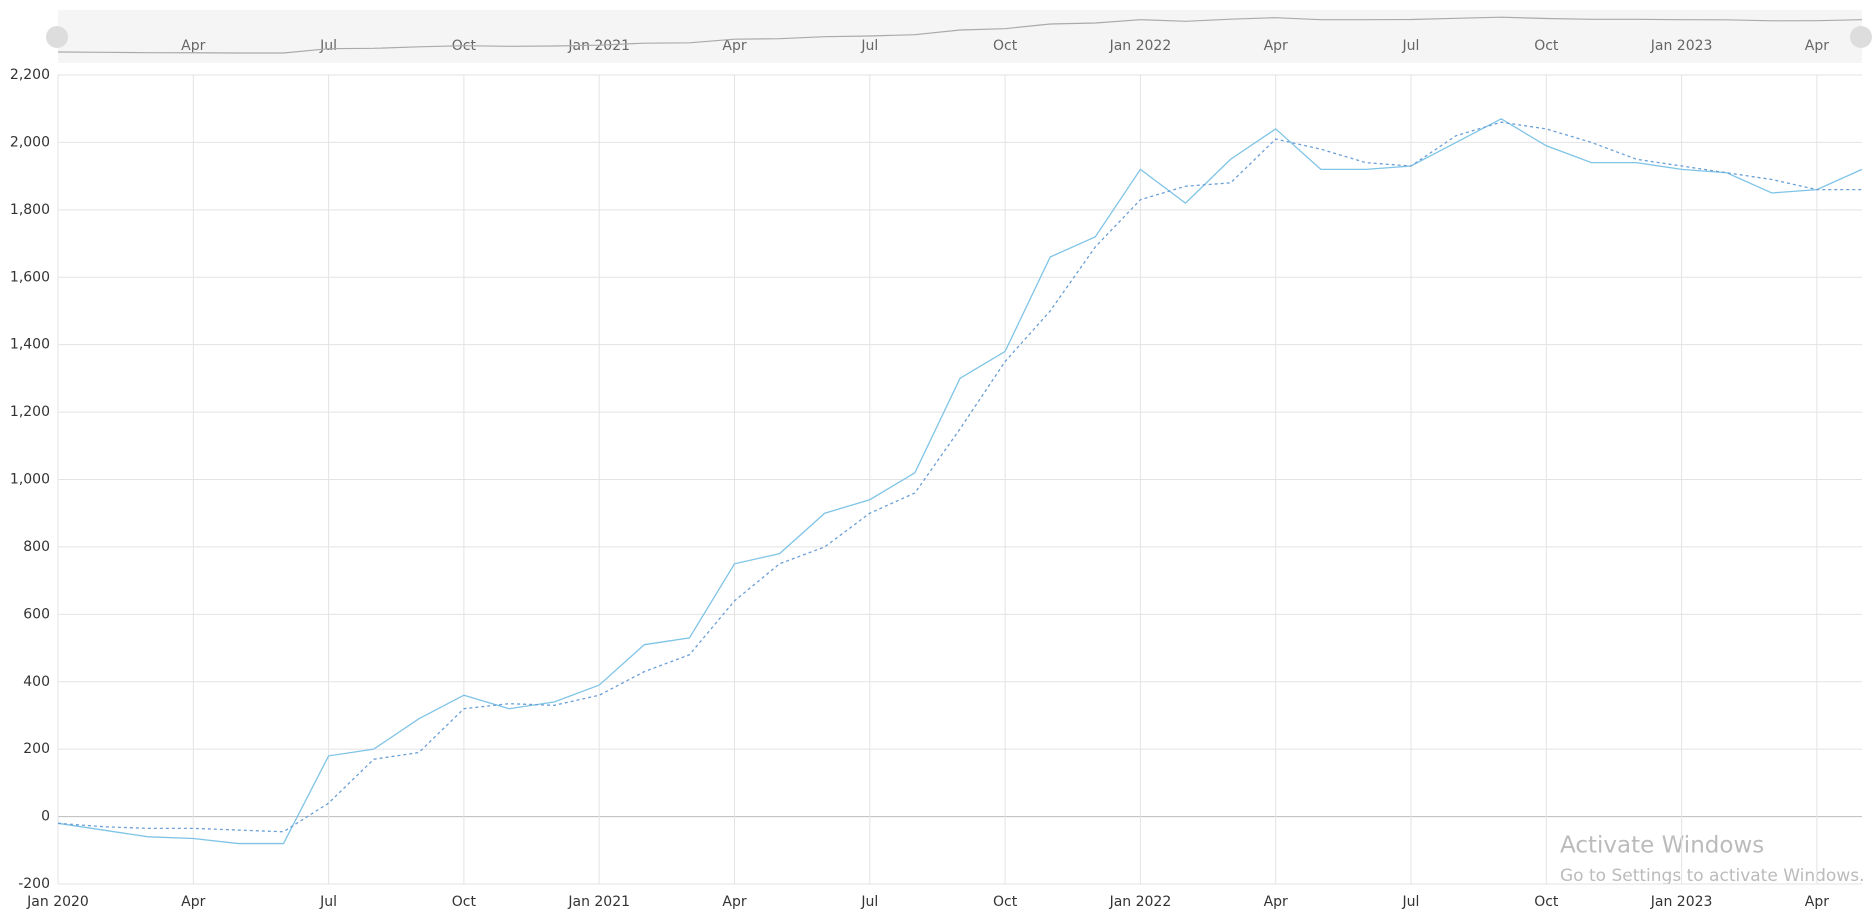  Describe the element at coordinates (1662, 846) in the screenshot. I see `watermark-title: Activate Windows` at that location.